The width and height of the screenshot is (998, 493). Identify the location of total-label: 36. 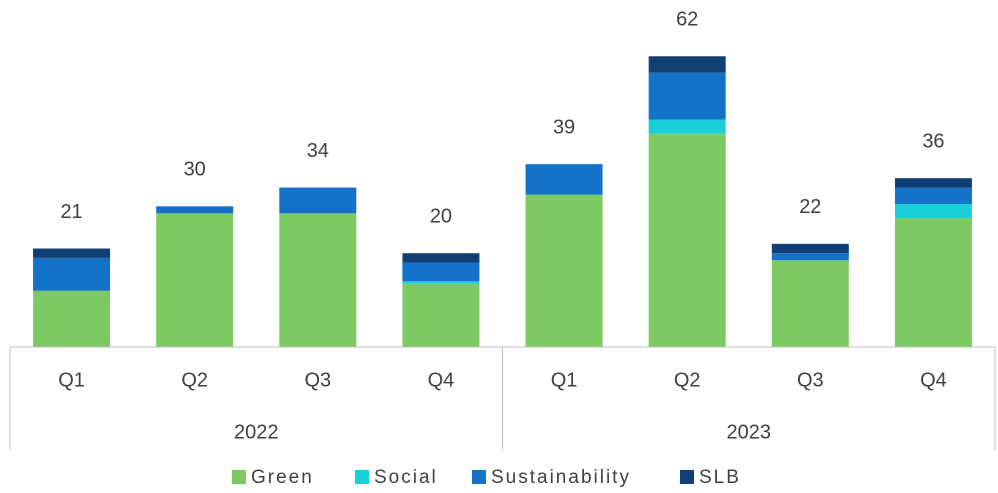
(933, 141).